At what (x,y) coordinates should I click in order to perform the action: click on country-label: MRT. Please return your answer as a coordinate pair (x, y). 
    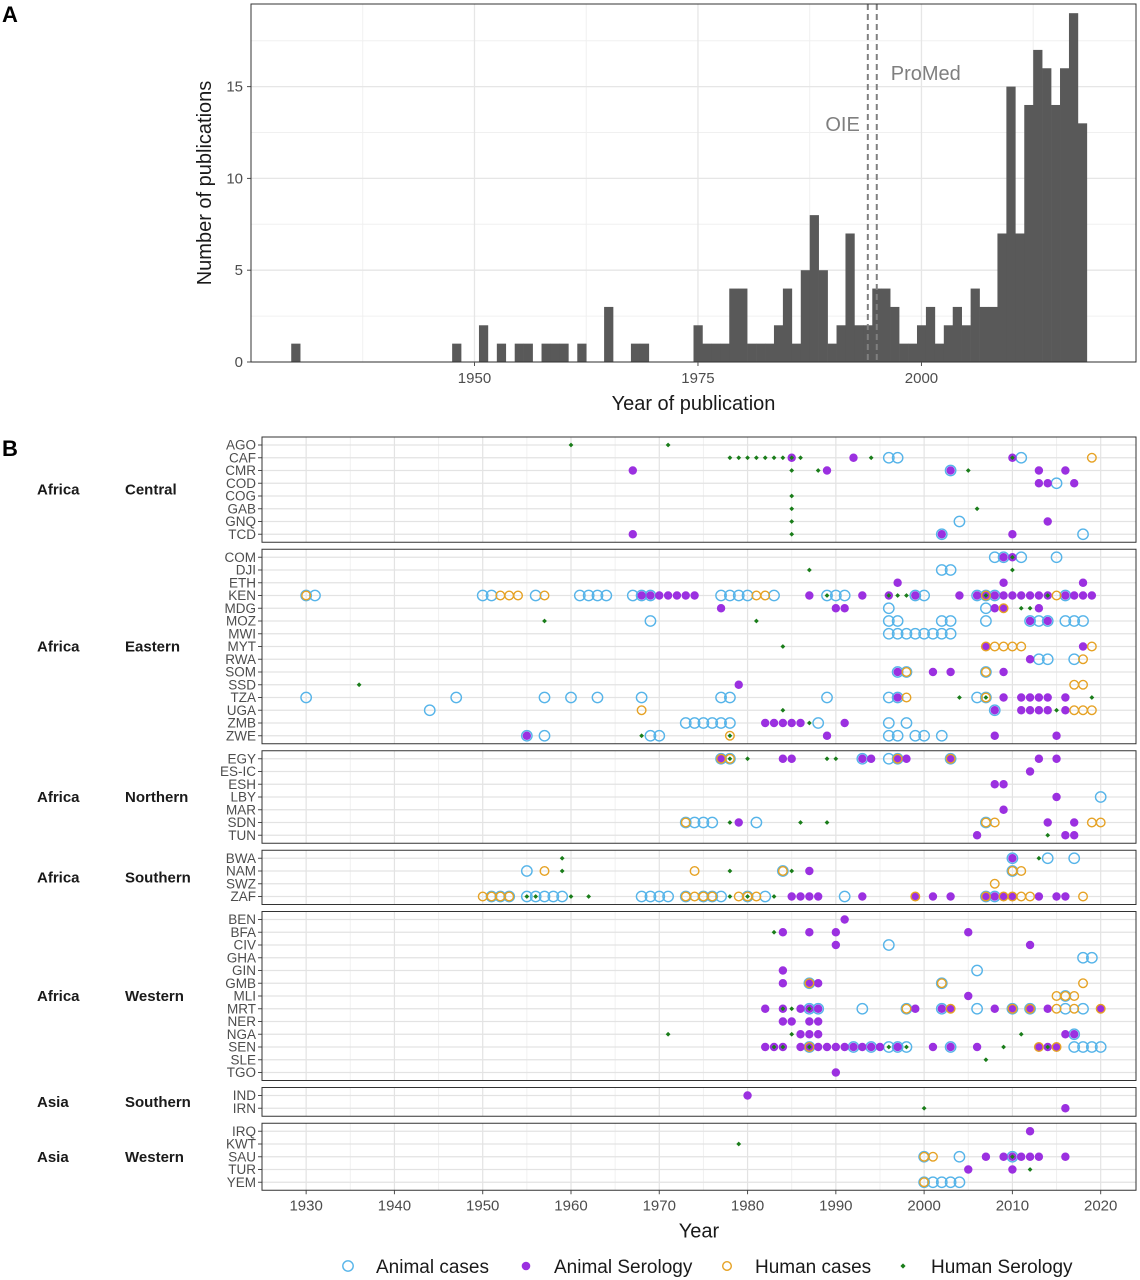
    Looking at the image, I should click on (241, 1008).